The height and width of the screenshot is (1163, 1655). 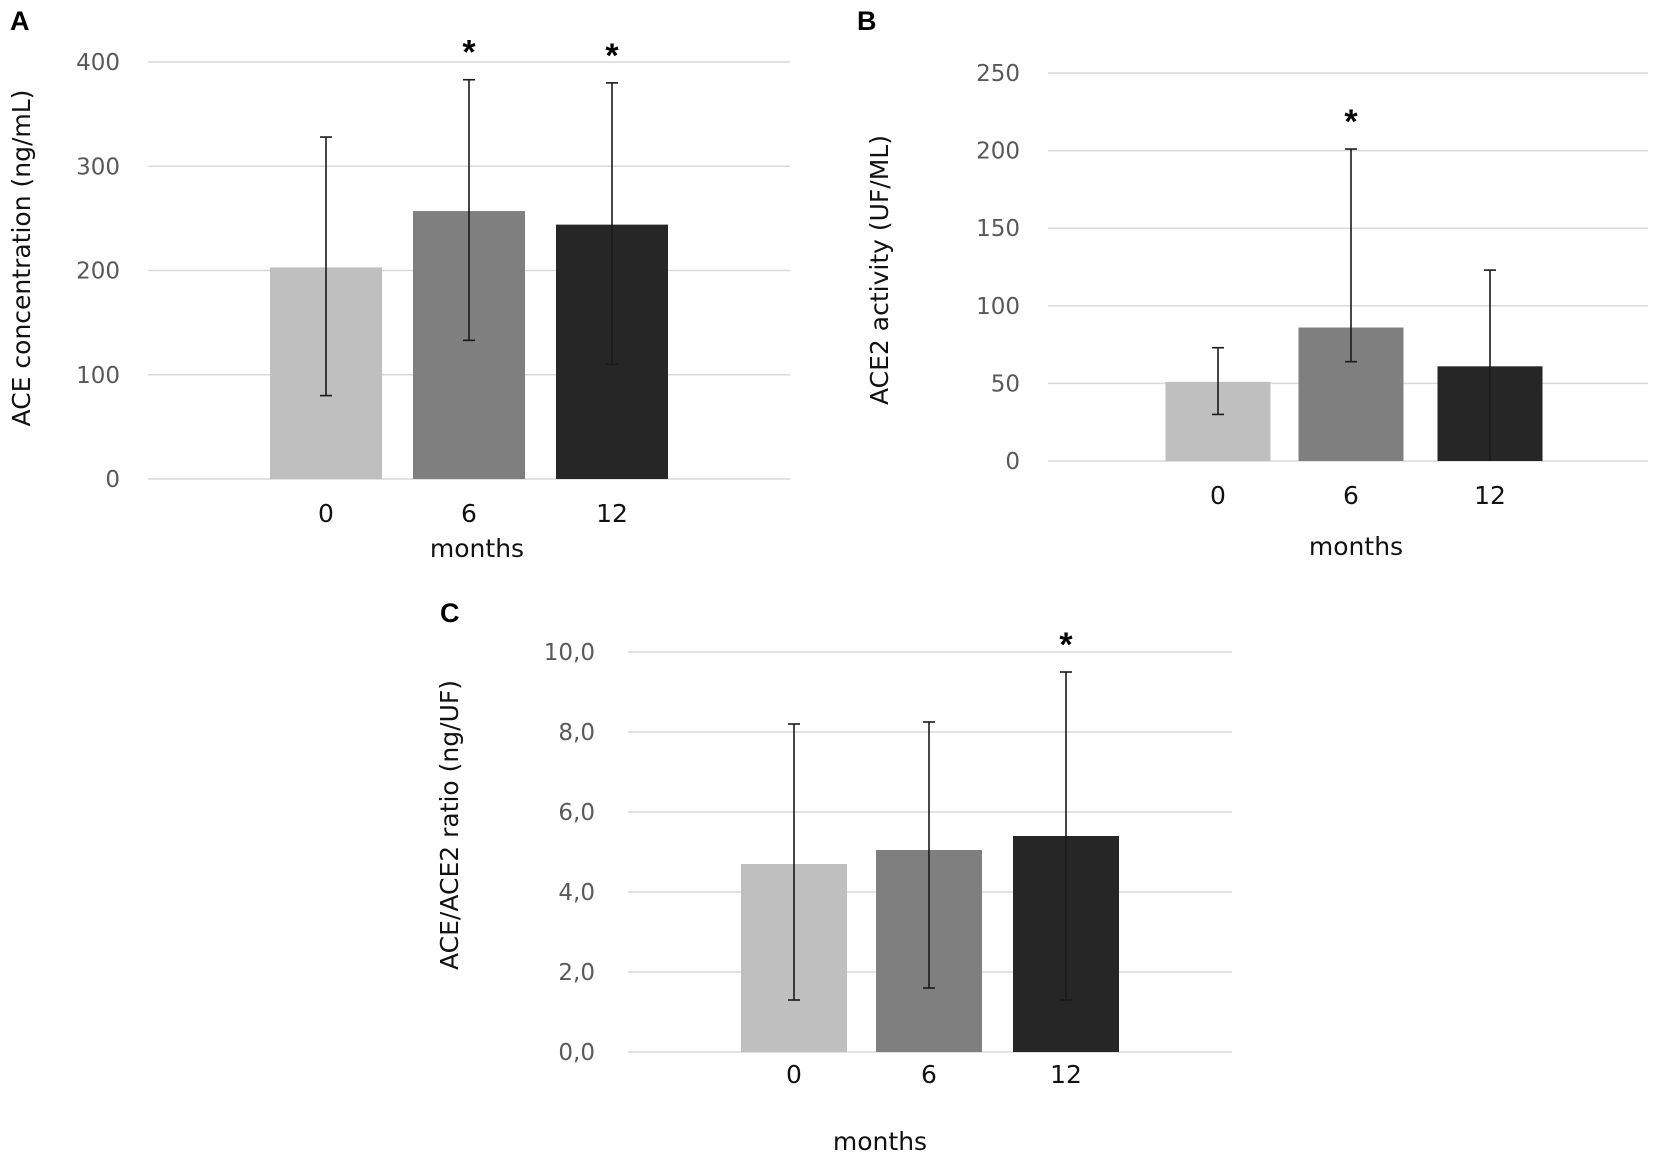 What do you see at coordinates (569, 653) in the screenshot?
I see `y-tick-label: 10,0` at bounding box center [569, 653].